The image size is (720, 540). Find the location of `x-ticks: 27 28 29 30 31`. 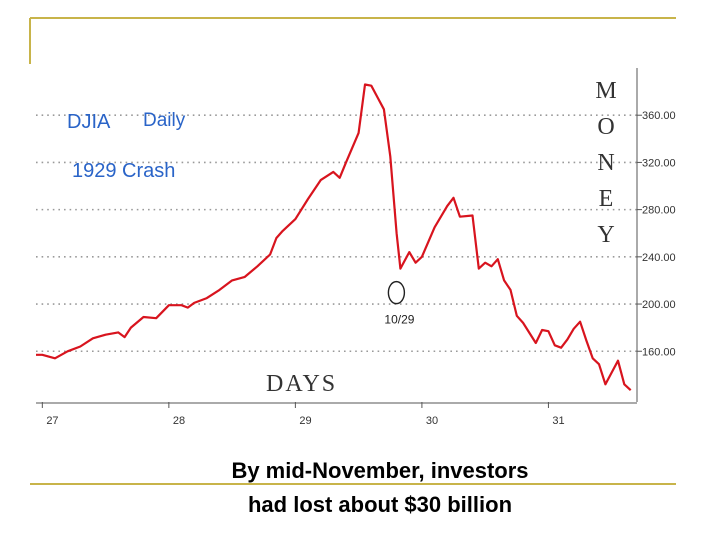

x-ticks: 27 28 29 30 31 is located at coordinates (303, 414).